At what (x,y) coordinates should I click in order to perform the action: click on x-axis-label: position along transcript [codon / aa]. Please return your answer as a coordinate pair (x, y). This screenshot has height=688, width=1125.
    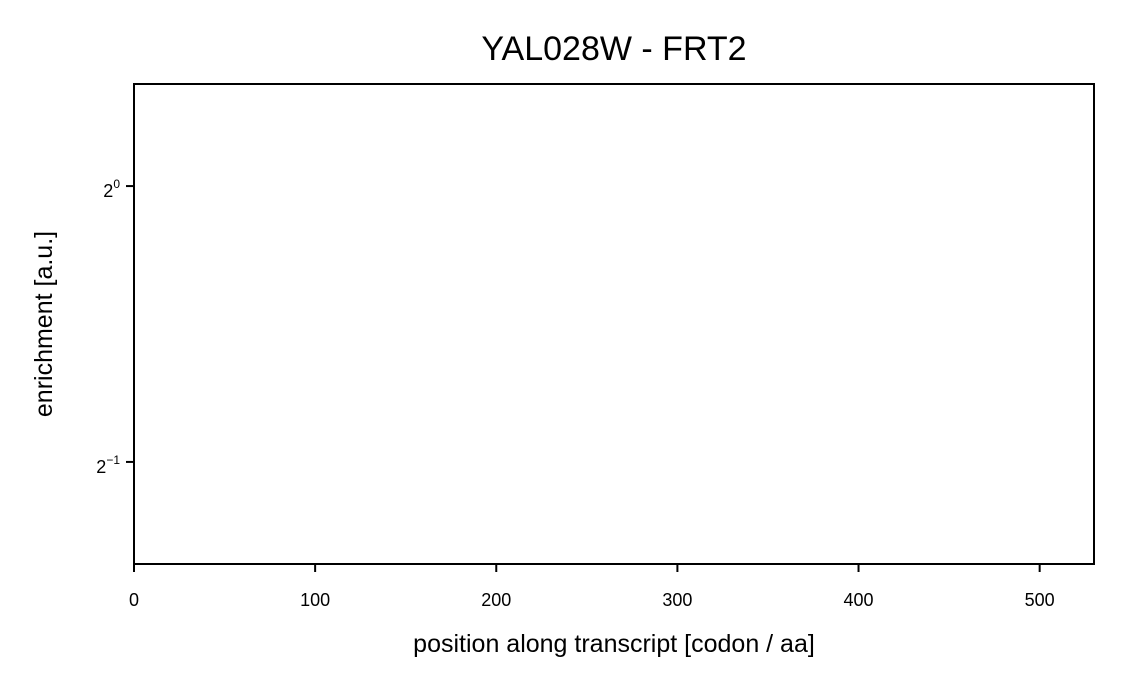
    Looking at the image, I should click on (614, 644).